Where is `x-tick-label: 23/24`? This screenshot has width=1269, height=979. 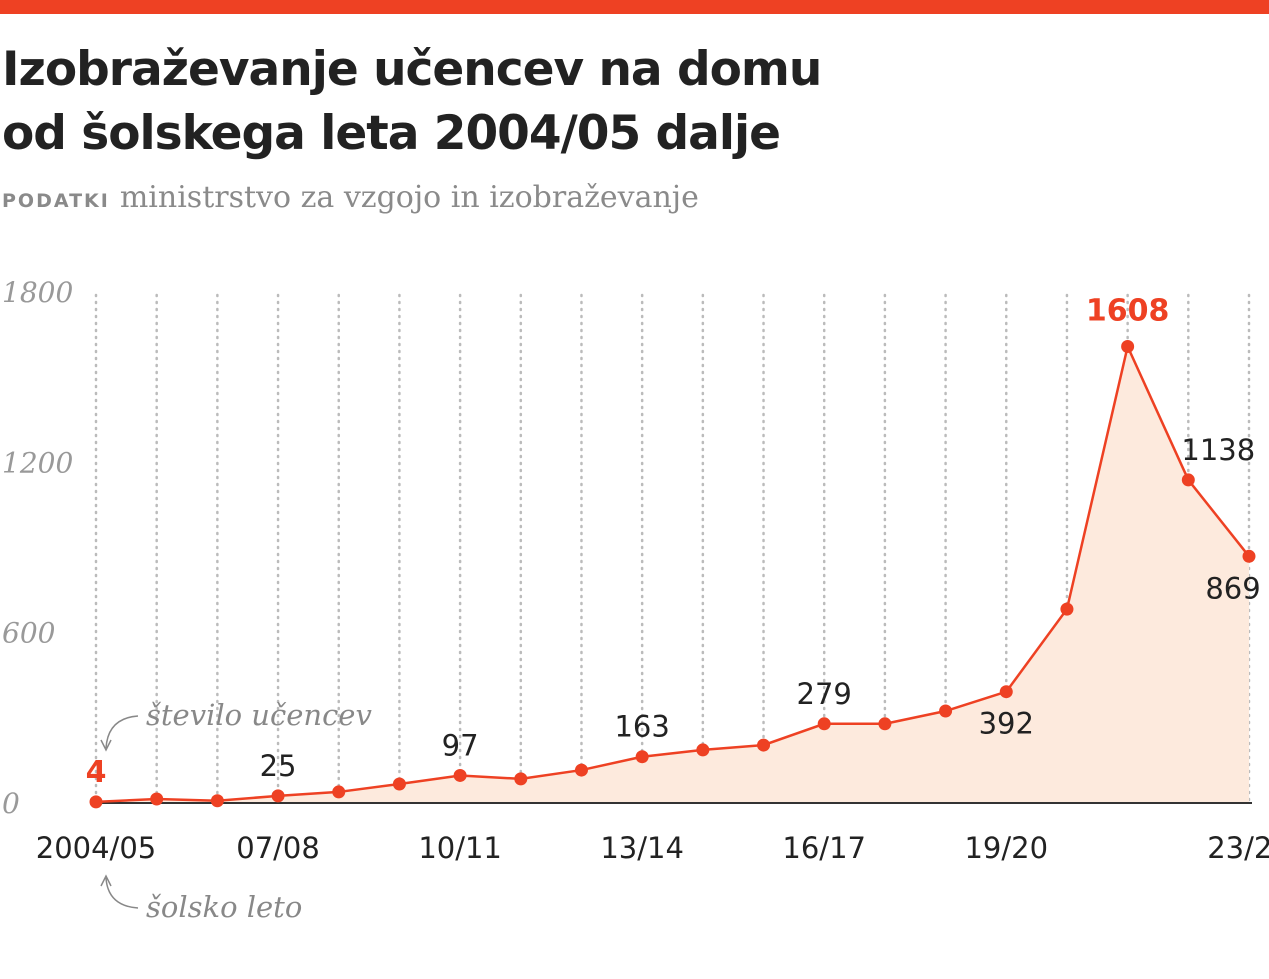
x-tick-label: 23/24 is located at coordinates (1238, 848).